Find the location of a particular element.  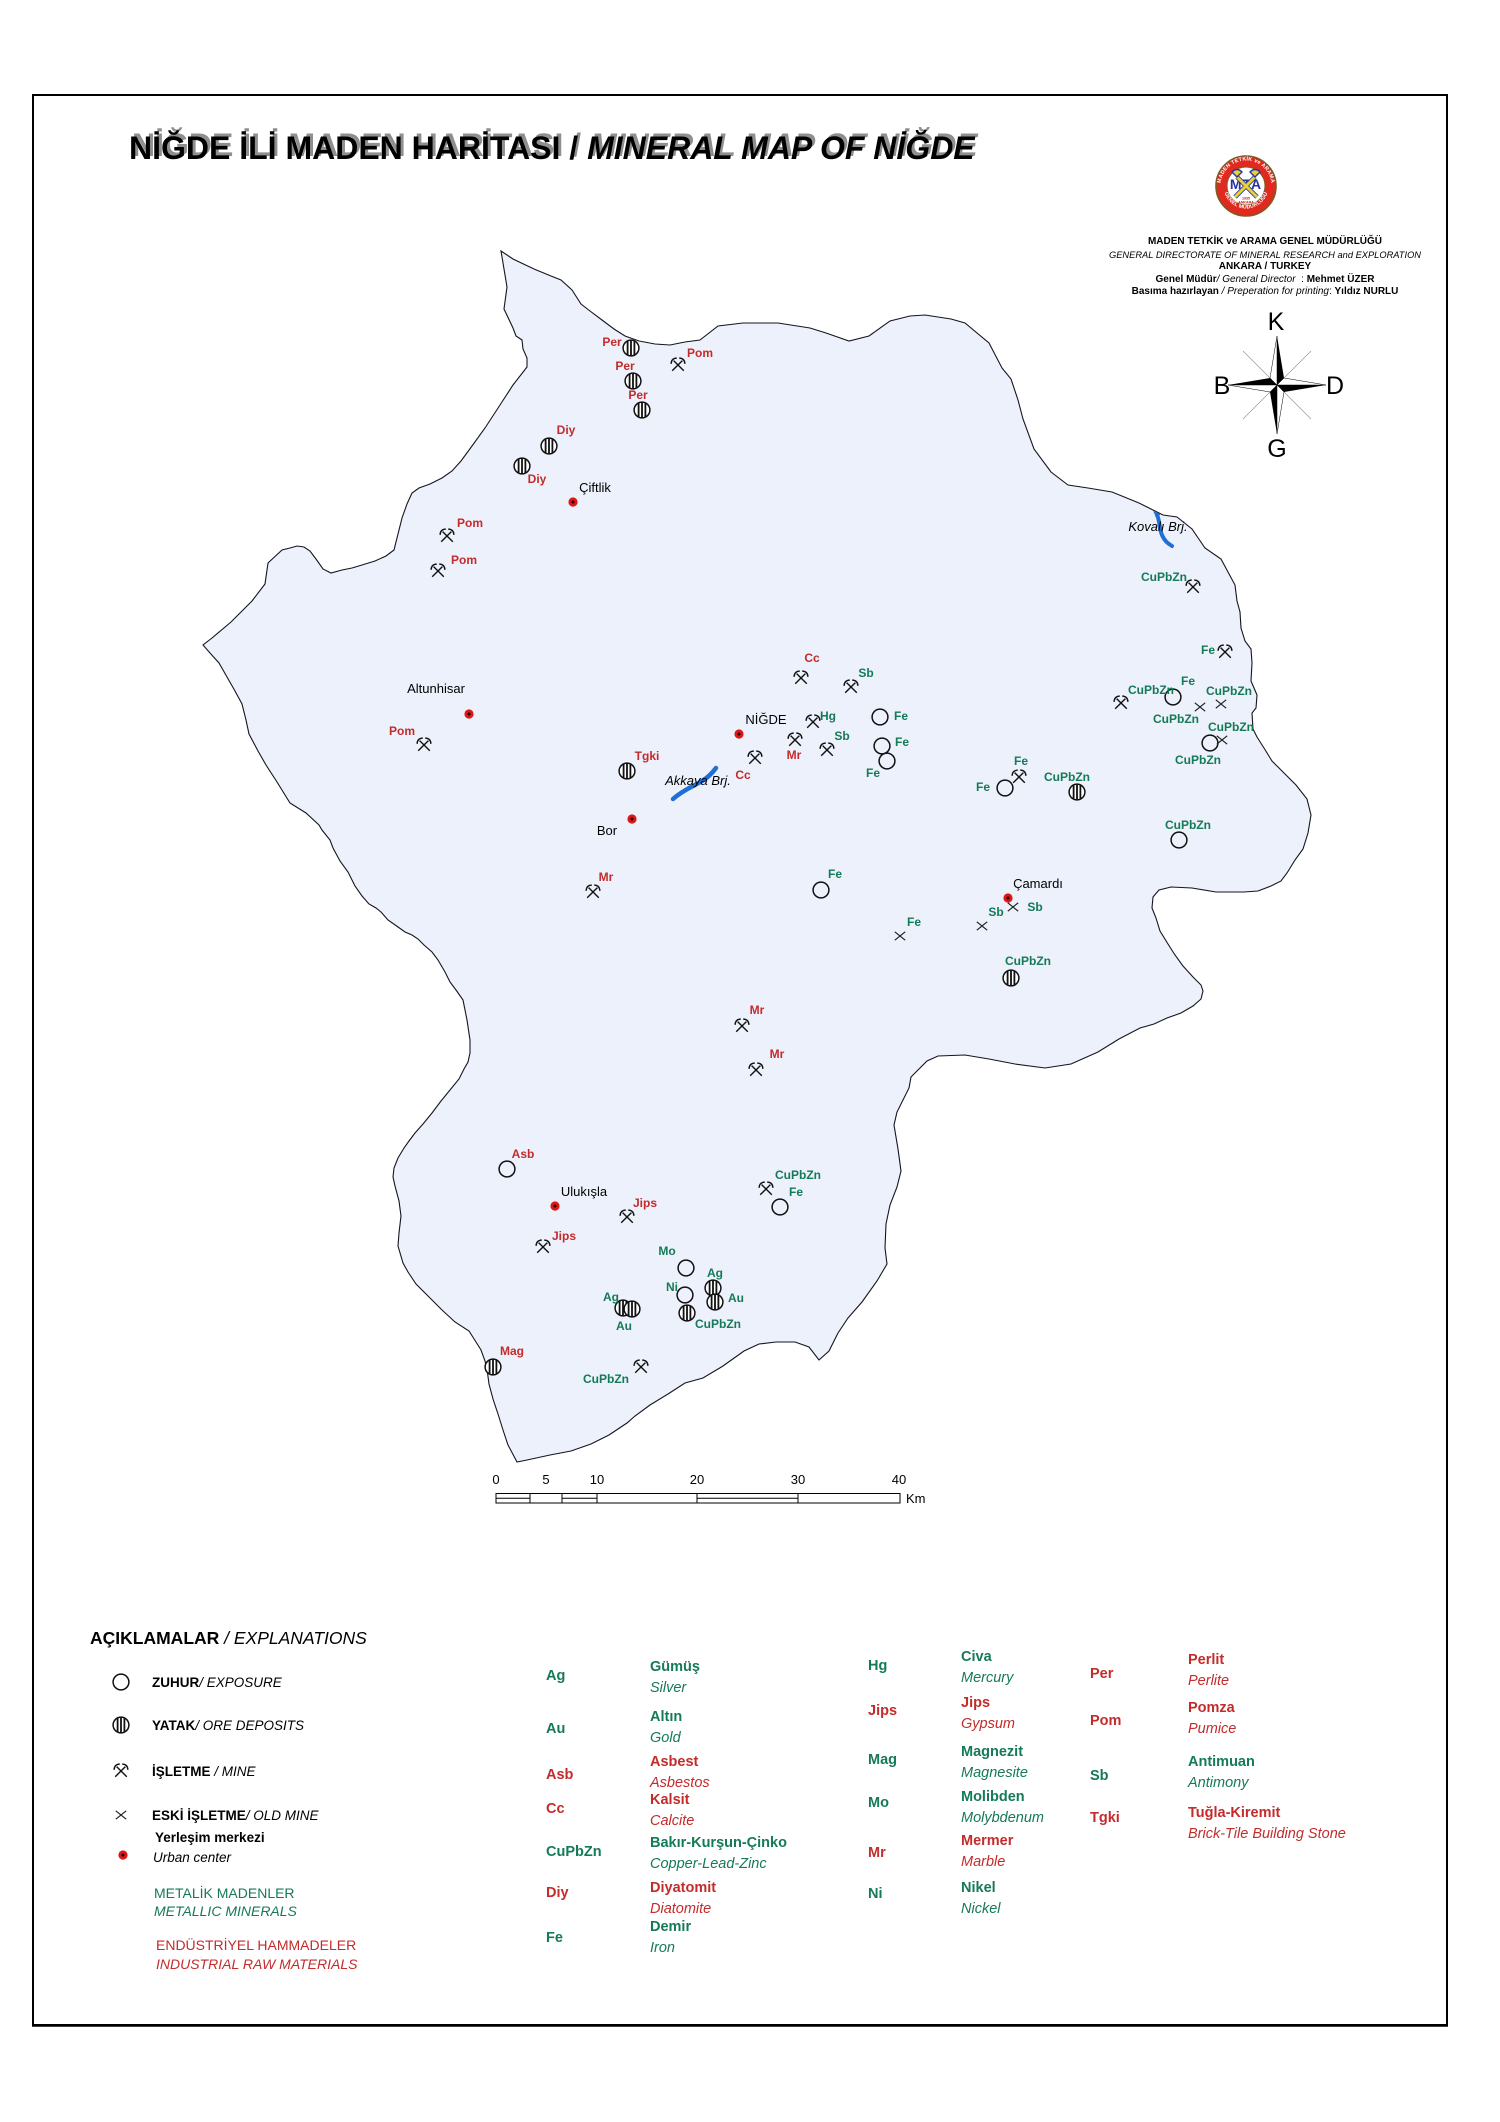

svg-text: NİĞDE is located at coordinates (766, 719).